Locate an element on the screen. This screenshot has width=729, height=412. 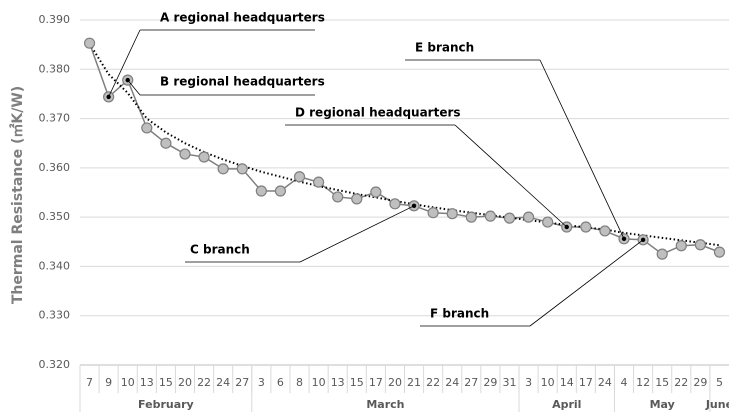
month-label: March is located at coordinates (385, 404).